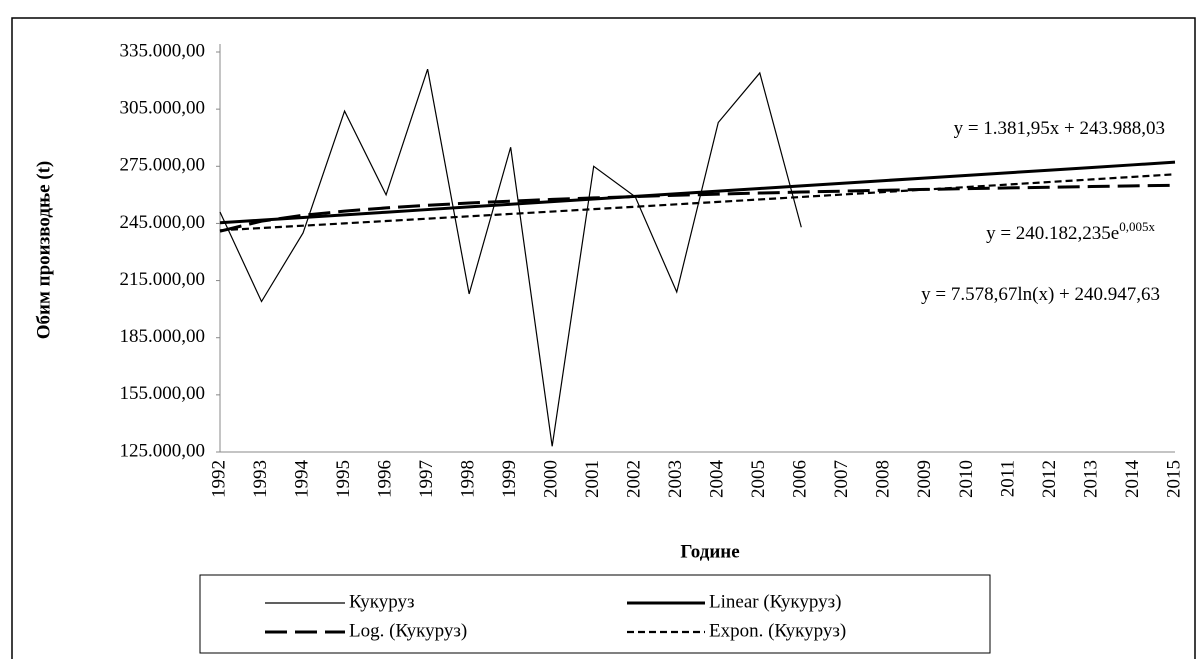  I want to click on trend-equation: y = 240.182,235e0,005x, so click(1070, 231).